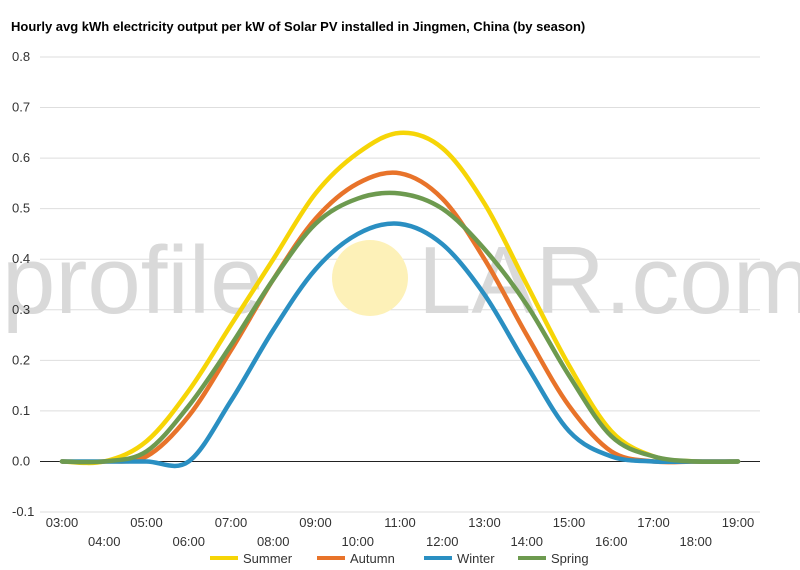 The image size is (800, 570). I want to click on legend-label: Winter, so click(476, 558).